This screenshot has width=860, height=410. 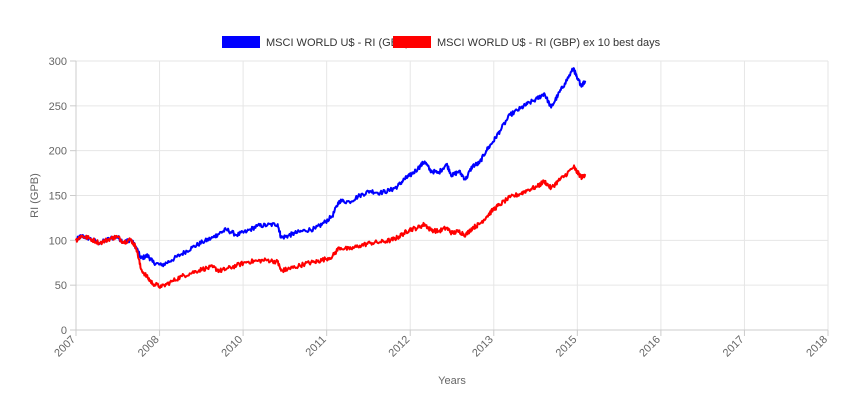 What do you see at coordinates (58, 152) in the screenshot?
I see `y-tick-label: 200` at bounding box center [58, 152].